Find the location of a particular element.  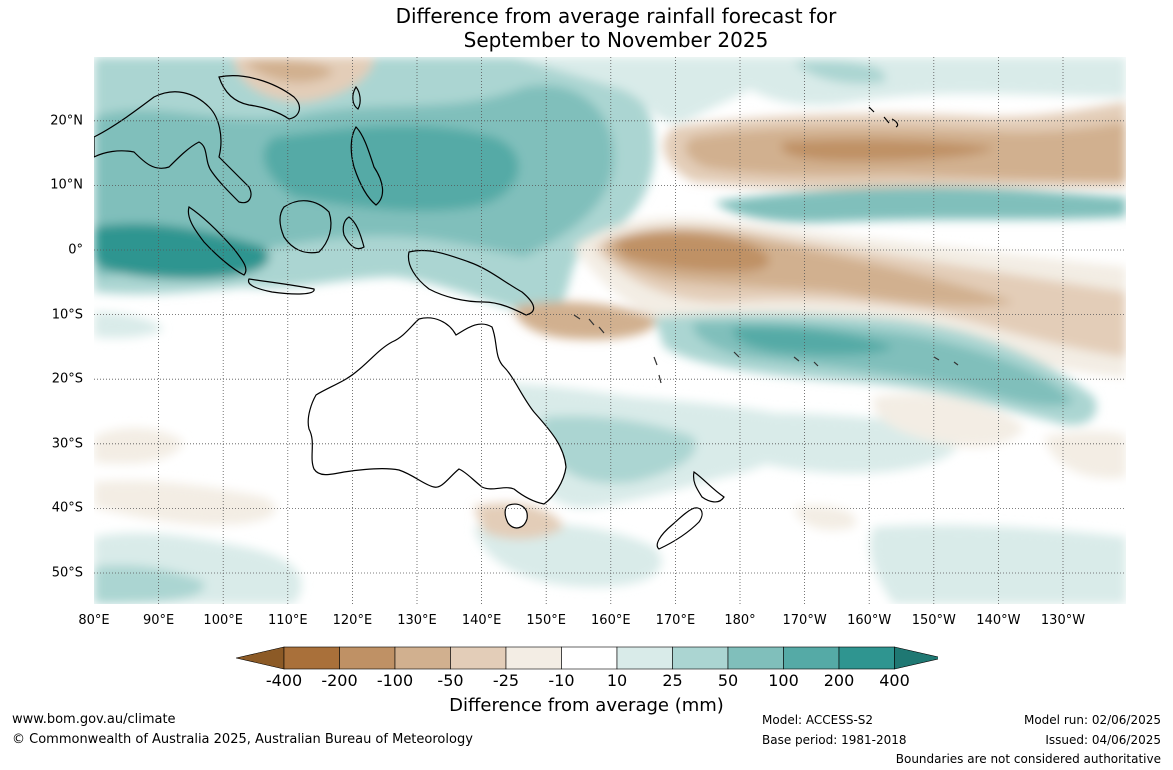

wet-zone-equator is located at coordinates (182, 251).